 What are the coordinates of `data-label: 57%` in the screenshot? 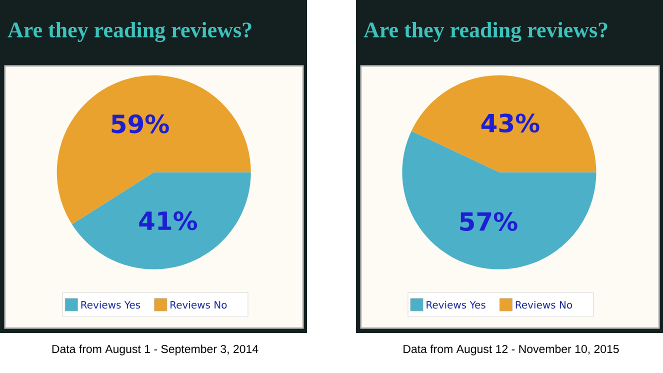 It's located at (489, 221).